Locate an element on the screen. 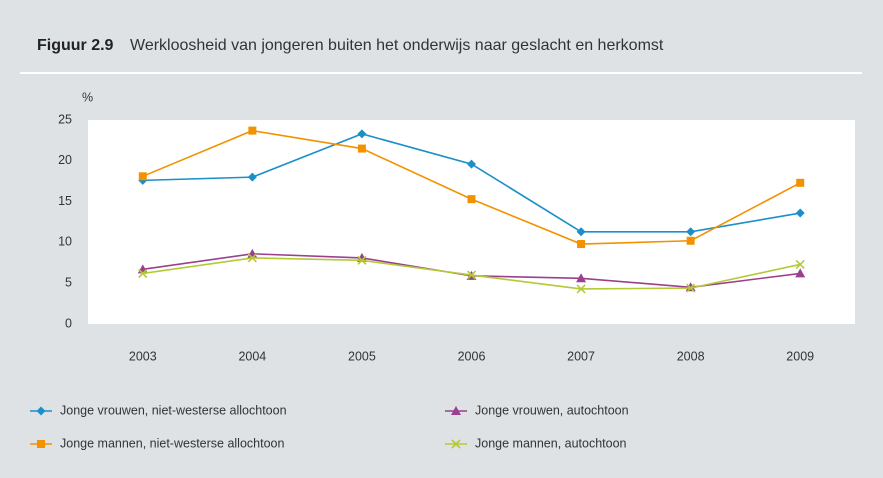 Image resolution: width=883 pixels, height=478 pixels. legend-label: Jonge mannen, autochtoon is located at coordinates (551, 443).